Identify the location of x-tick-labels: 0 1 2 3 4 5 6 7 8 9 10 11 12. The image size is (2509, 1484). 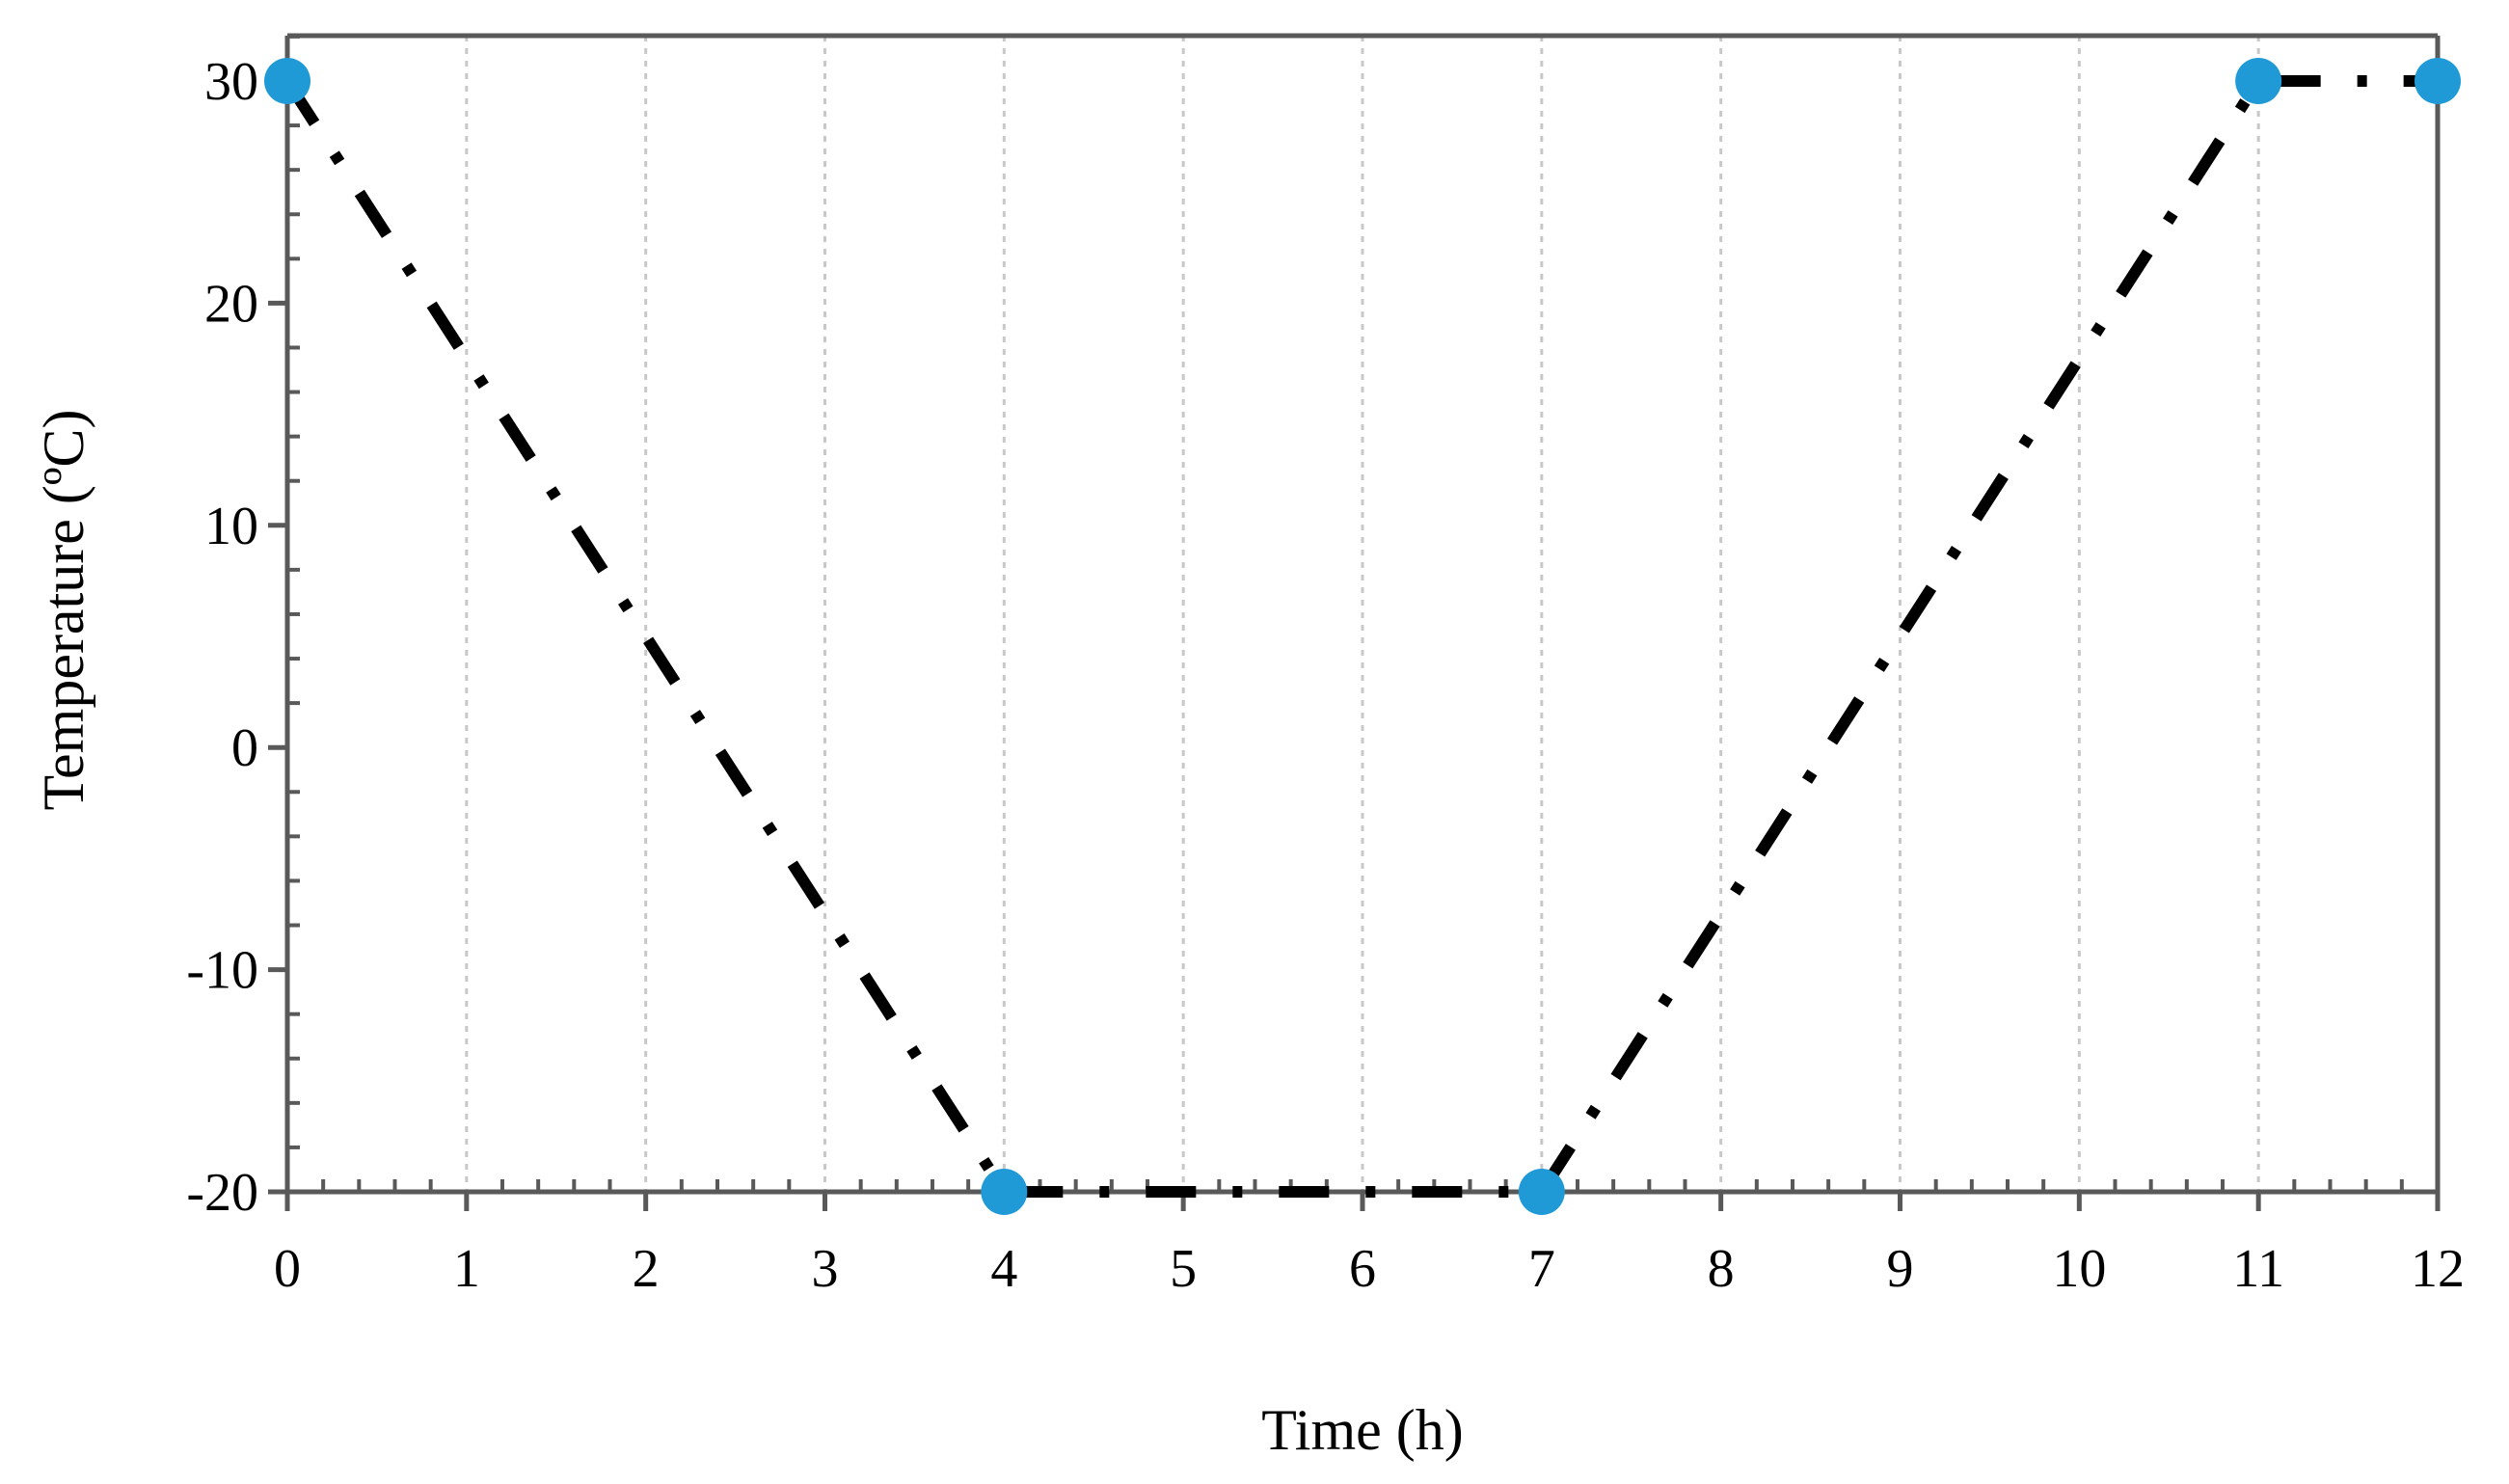
(1369, 1269).